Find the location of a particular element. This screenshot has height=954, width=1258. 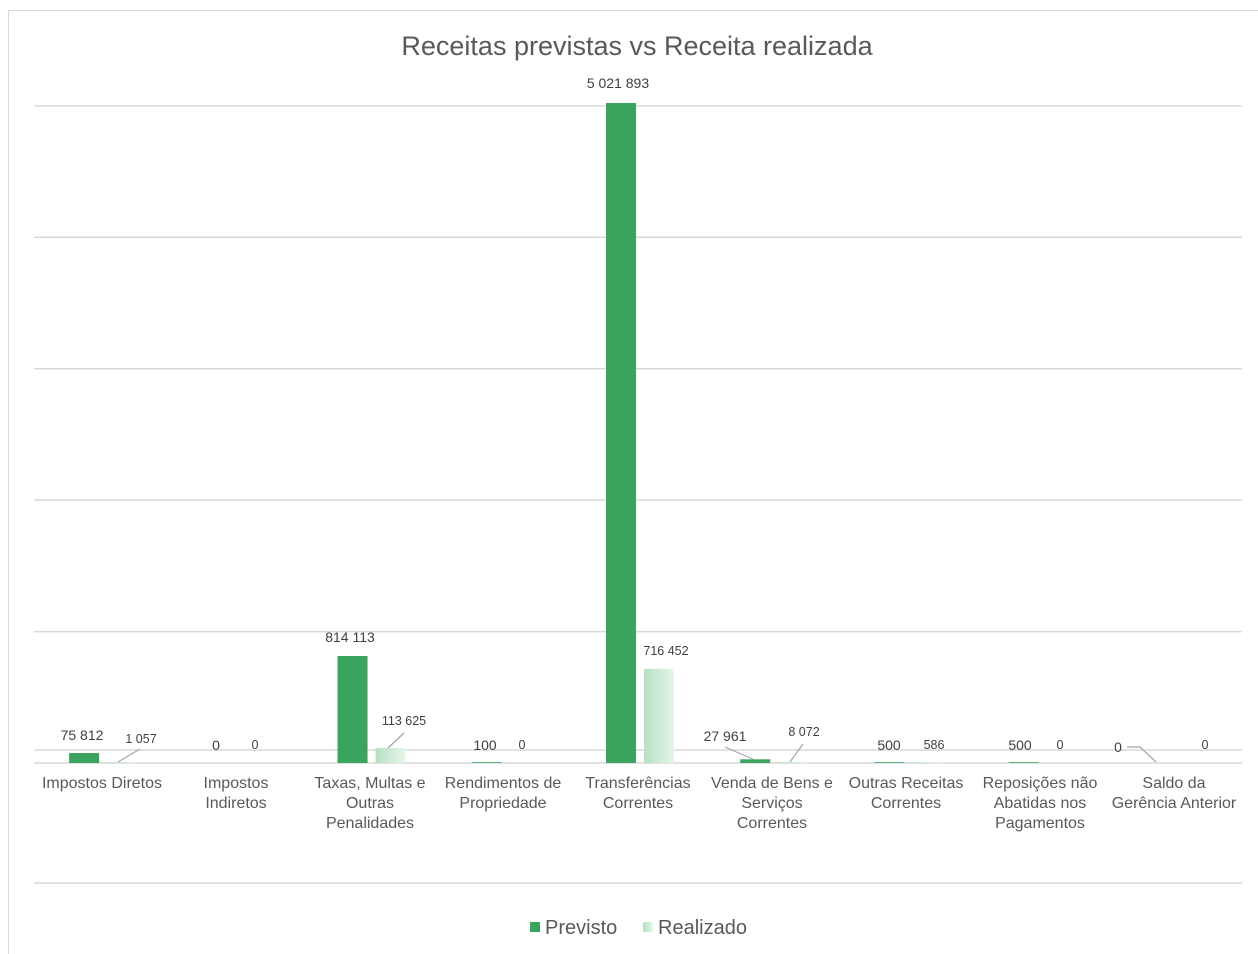

data-label-previsto-4: 5 021 893 is located at coordinates (618, 83).